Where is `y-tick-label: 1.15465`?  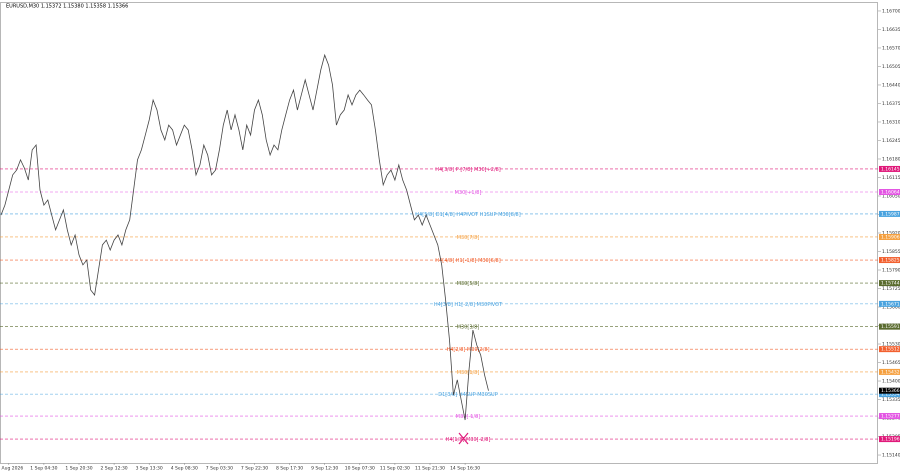 y-tick-label: 1.15465 is located at coordinates (891, 363).